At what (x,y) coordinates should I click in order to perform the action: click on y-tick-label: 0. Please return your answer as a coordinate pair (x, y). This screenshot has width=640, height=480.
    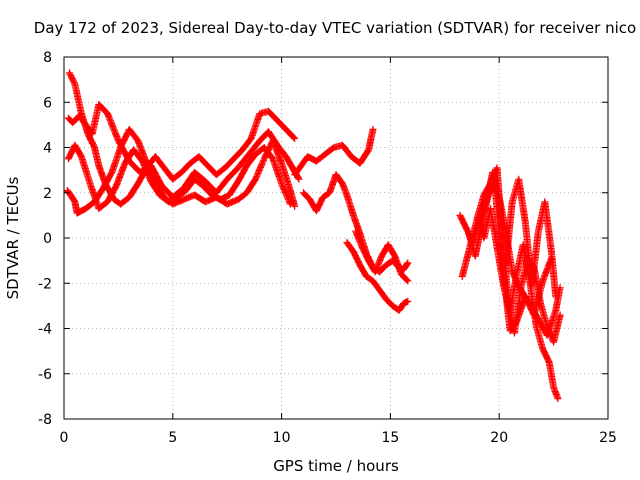
    Looking at the image, I should click on (47, 239).